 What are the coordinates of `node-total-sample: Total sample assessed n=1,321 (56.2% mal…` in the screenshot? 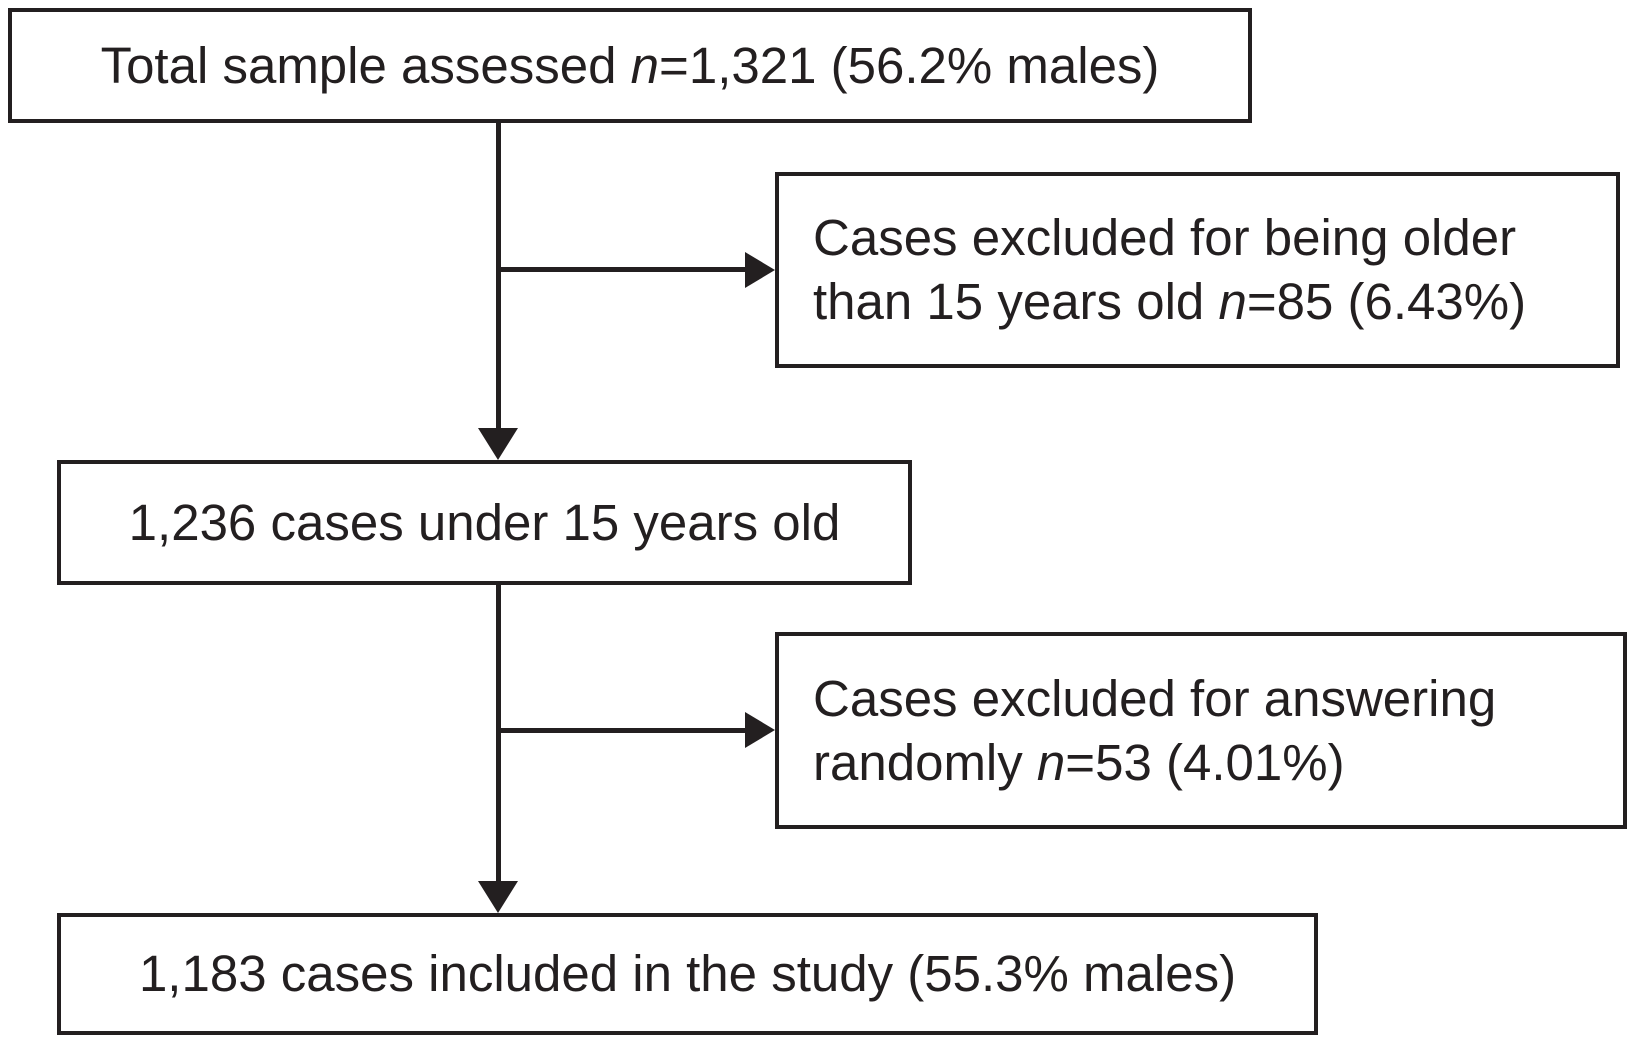 It's located at (630, 65).